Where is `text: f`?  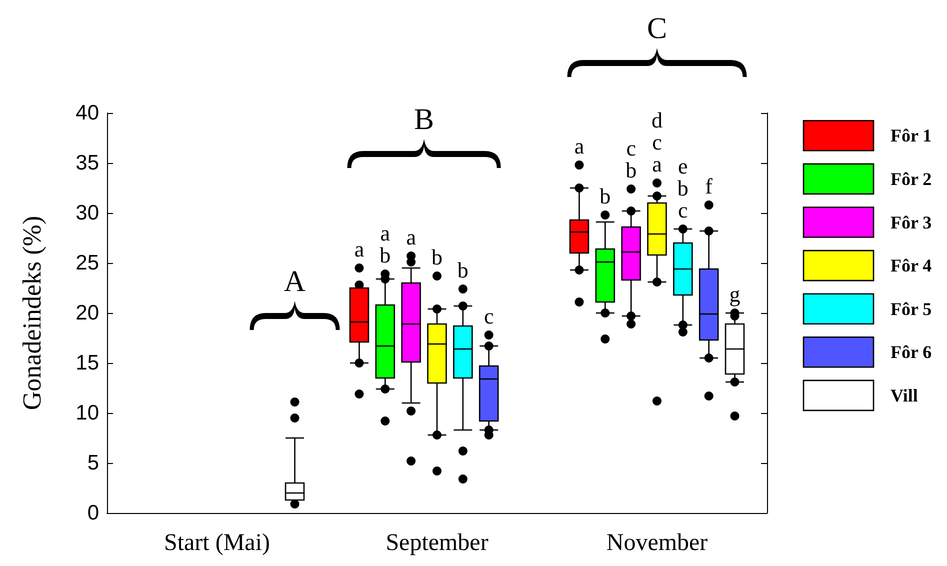 text: f is located at coordinates (709, 186).